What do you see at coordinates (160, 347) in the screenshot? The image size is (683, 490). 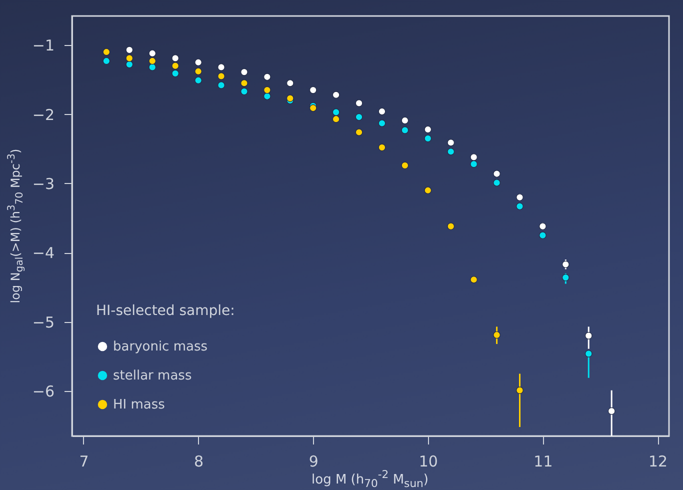 I see `legend-label: baryonic mass` at bounding box center [160, 347].